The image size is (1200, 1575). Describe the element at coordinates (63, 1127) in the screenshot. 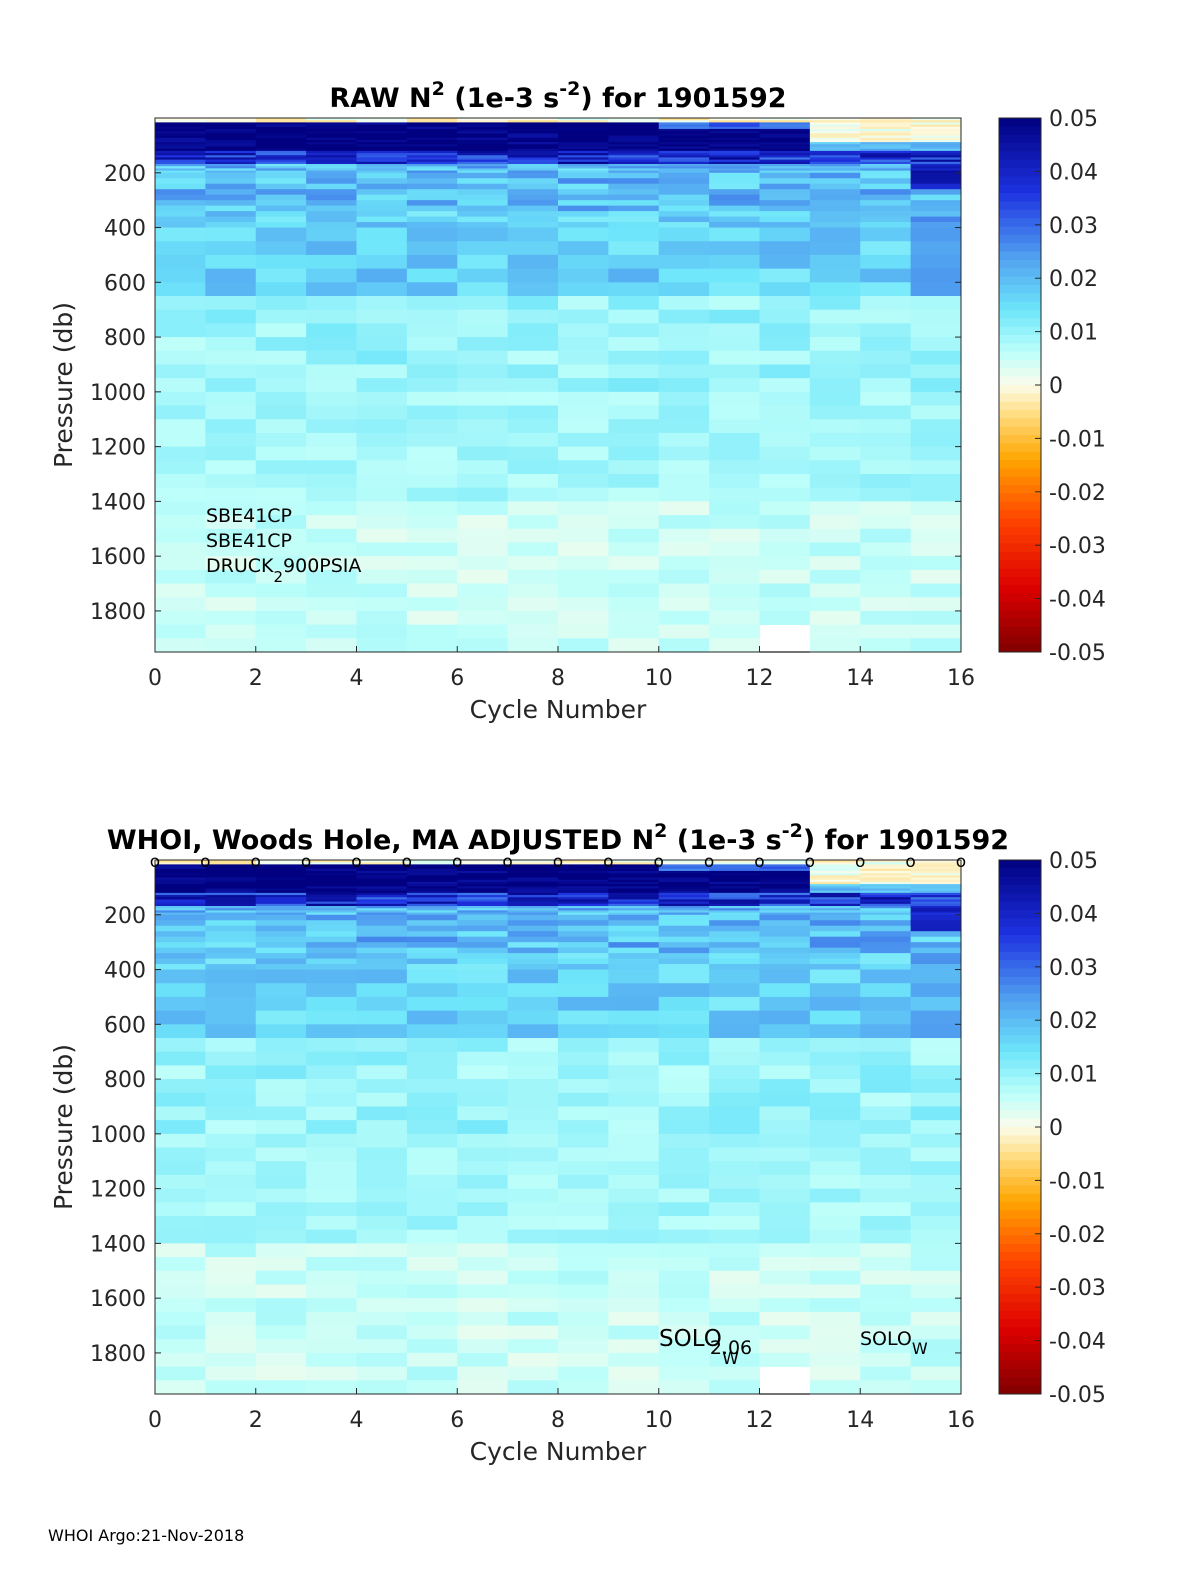

I see `y-axis-label: Pressure (db)` at that location.